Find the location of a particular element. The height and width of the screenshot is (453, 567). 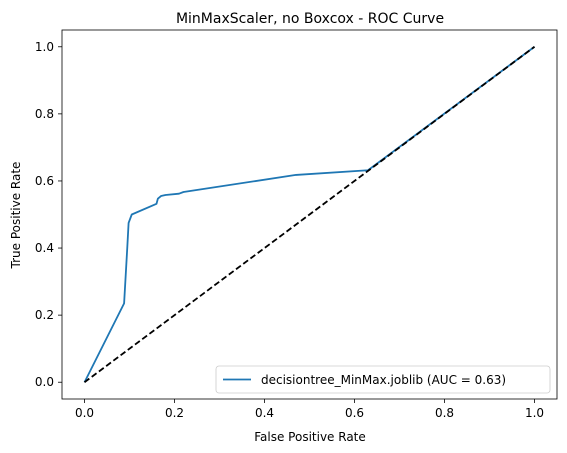

x-axis: 0.0 0.2 0.4 0.6 0.8 1.0 is located at coordinates (309, 409).